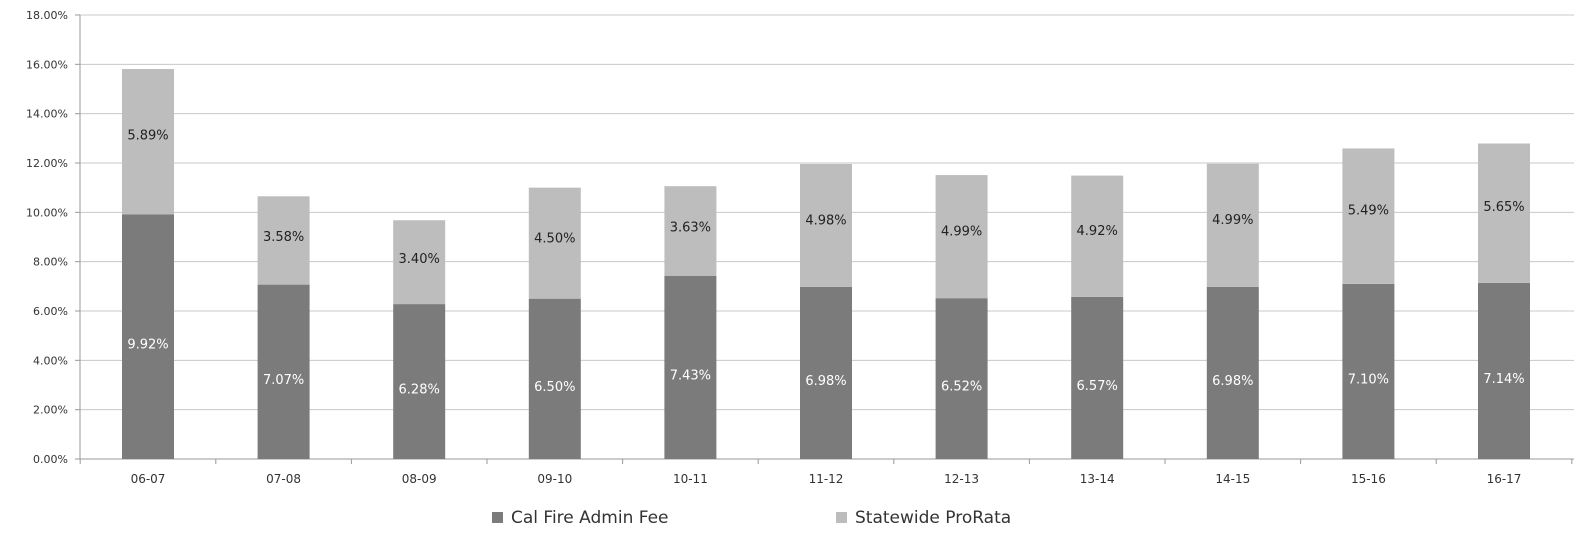 Image resolution: width=1594 pixels, height=546 pixels. I want to click on data-label: 4.50%, so click(554, 239).